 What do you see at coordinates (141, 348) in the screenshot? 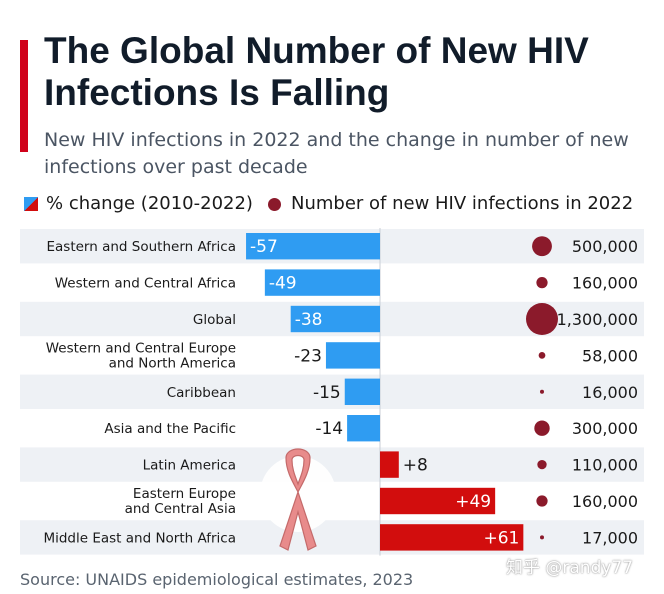
I see `category-label-line: Western and Central Europe` at bounding box center [141, 348].